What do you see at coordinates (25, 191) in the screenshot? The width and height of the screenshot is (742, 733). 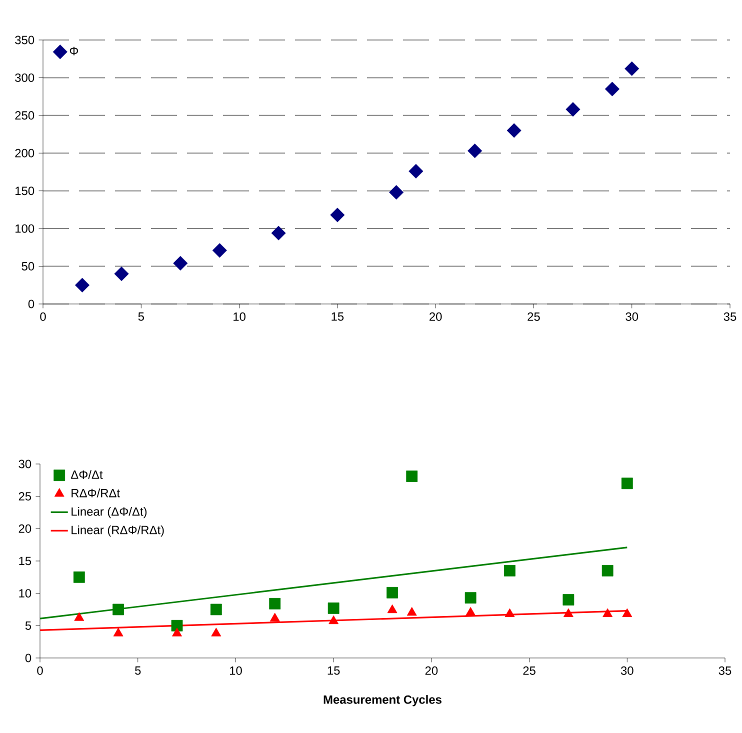 I see `y-tick-label: 150` at bounding box center [25, 191].